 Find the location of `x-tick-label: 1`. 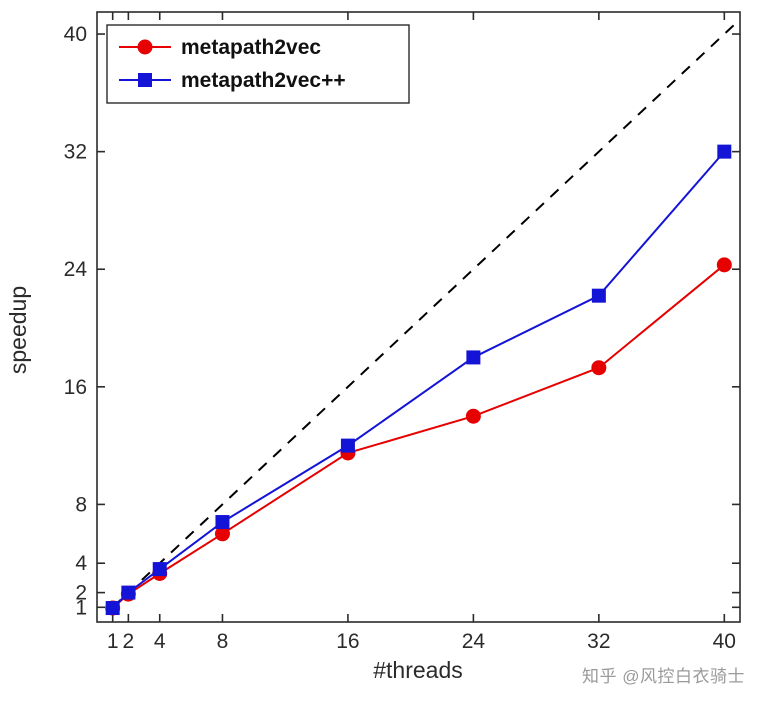

x-tick-label: 1 is located at coordinates (113, 641).